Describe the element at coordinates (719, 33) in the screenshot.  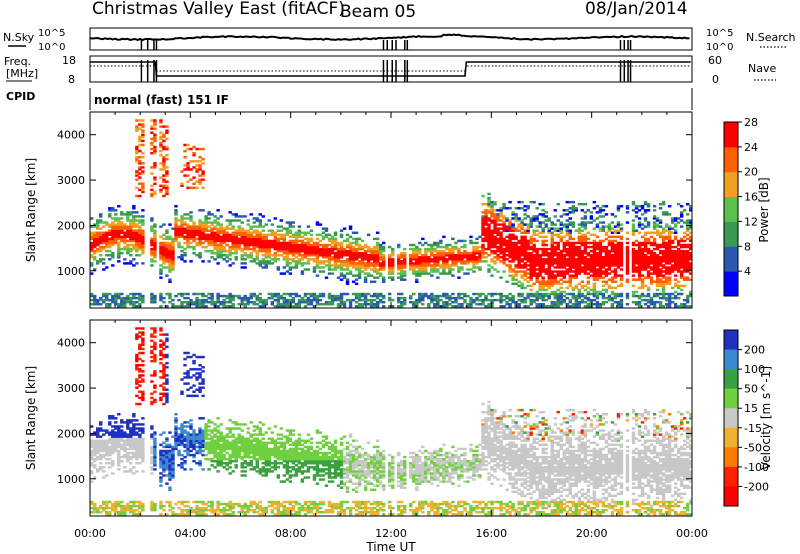
I see `noise-tick-high-right: 10^5` at that location.